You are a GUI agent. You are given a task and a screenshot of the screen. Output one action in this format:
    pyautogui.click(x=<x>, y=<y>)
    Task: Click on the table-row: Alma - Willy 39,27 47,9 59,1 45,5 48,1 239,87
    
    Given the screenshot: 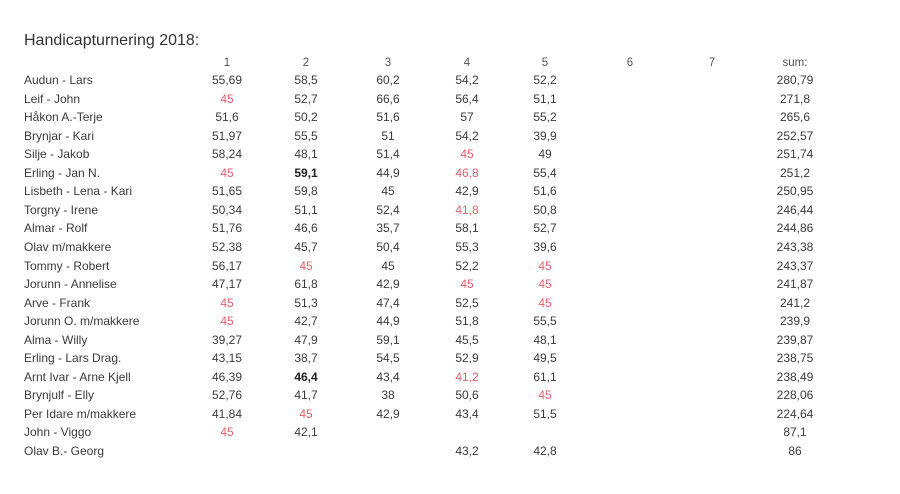 What is the action you would take?
    pyautogui.click(x=450, y=340)
    